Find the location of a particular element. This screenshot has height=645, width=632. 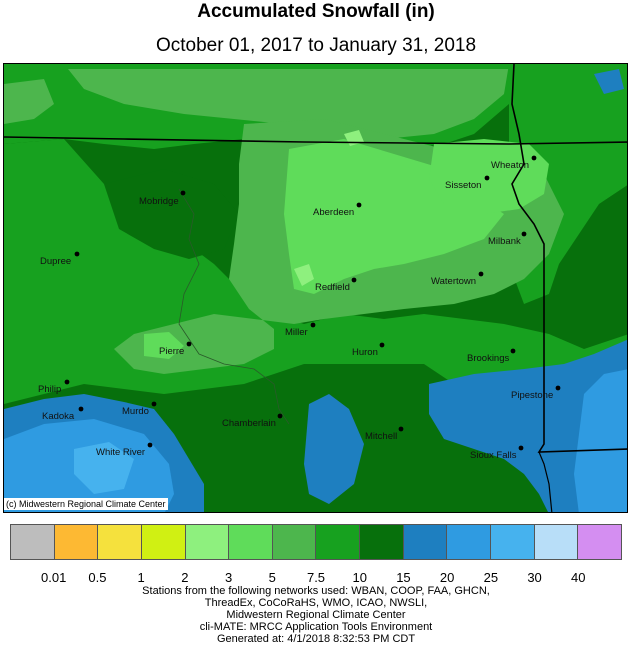

city-dot-wheaton is located at coordinates (534, 158).